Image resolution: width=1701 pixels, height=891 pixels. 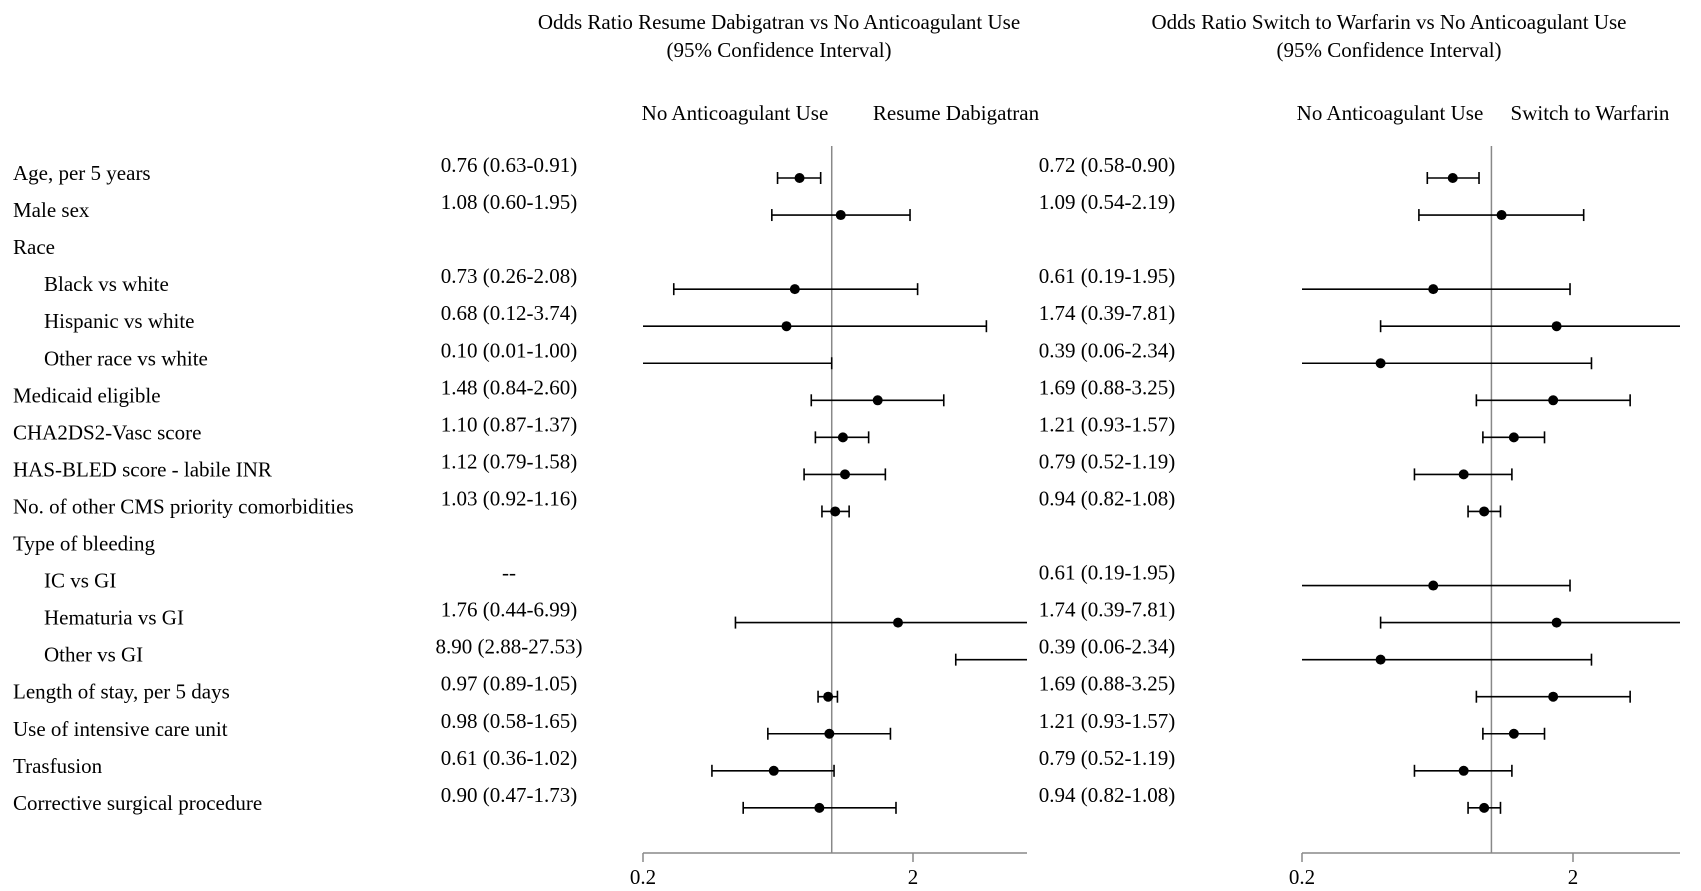 What do you see at coordinates (509, 424) in the screenshot?
I see `or-ci-value: 1.10 (0.87-1.37)` at bounding box center [509, 424].